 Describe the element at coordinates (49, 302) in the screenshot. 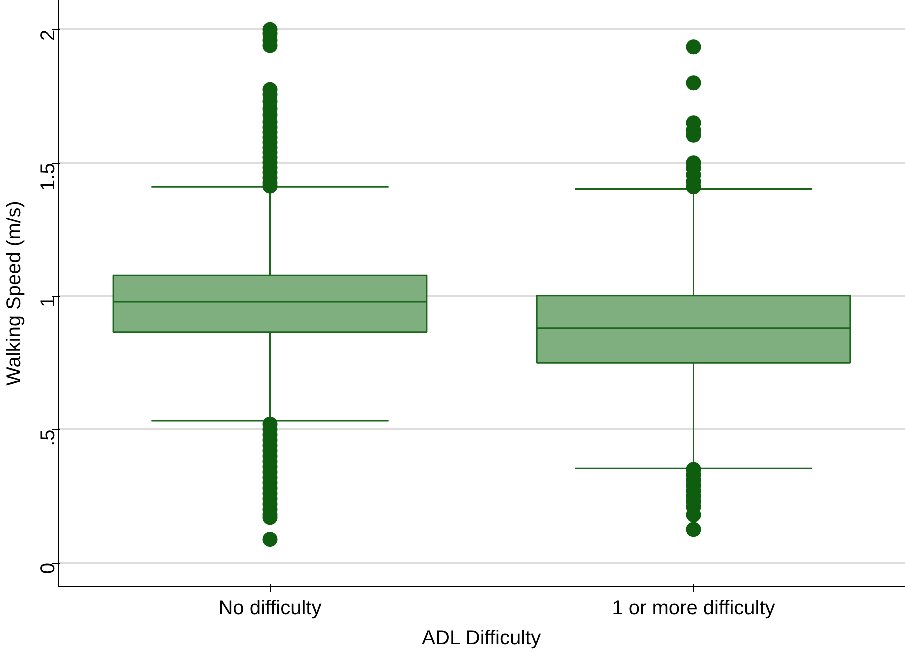

I see `y-tick-label: 1` at that location.